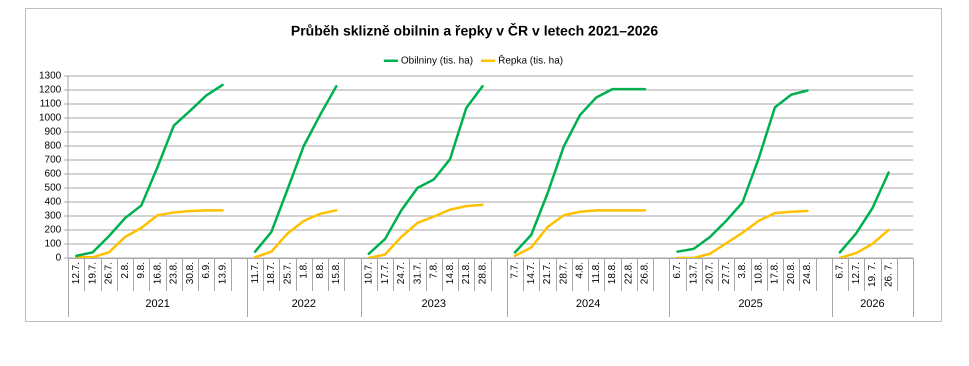  What do you see at coordinates (369, 273) in the screenshot?
I see `x-tick-label: 10.7.` at bounding box center [369, 273].